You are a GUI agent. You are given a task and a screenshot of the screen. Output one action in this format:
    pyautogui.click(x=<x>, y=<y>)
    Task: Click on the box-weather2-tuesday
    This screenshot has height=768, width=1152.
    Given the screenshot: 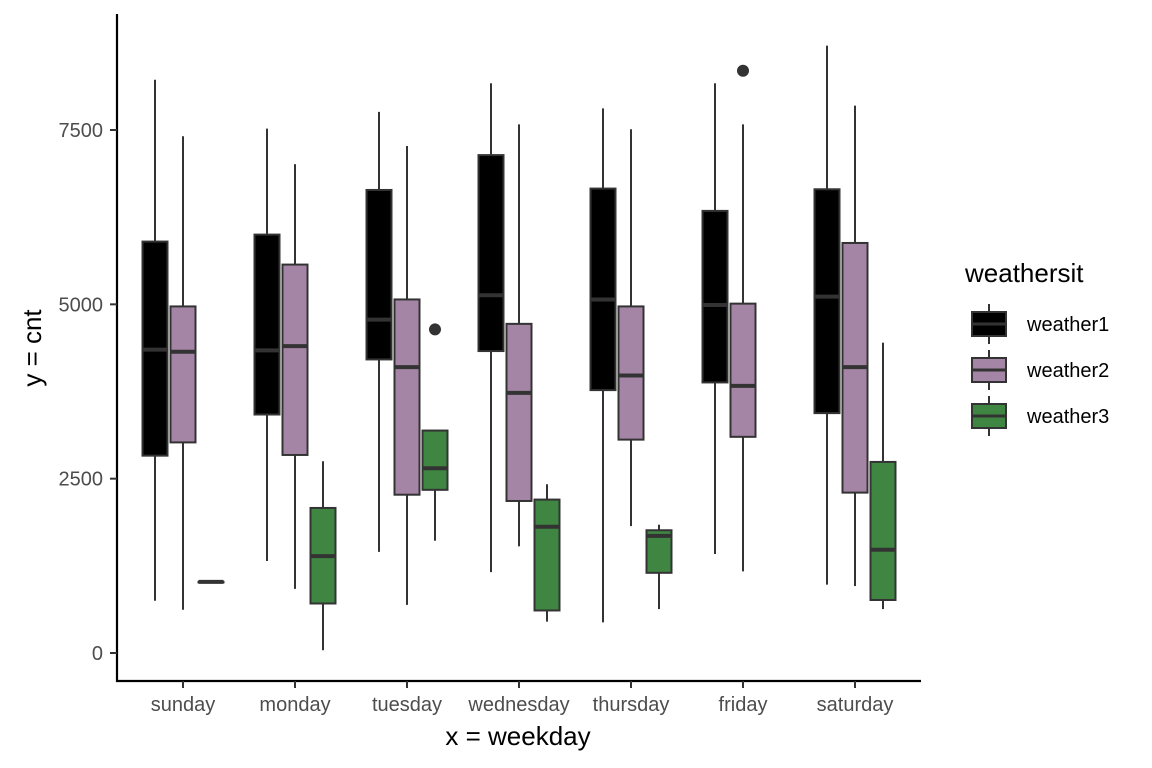 What is the action you would take?
    pyautogui.click(x=407, y=375)
    